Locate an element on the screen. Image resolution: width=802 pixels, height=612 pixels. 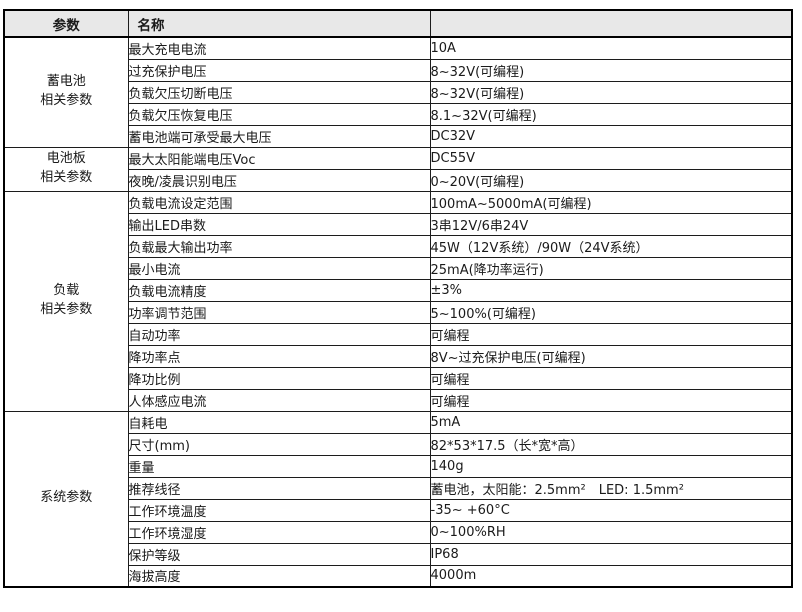
table-row: 推荐线径 蓄电池，太阳能：2.5mm² LED: 1.5mm² is located at coordinates (398, 488).